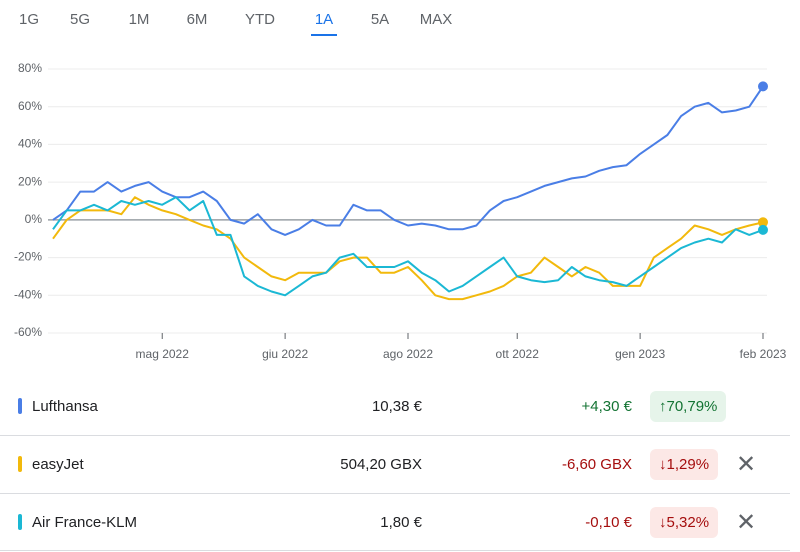 Image resolution: width=800 pixels, height=552 pixels. Describe the element at coordinates (380, 19) in the screenshot. I see `range-tab: 5A` at that location.